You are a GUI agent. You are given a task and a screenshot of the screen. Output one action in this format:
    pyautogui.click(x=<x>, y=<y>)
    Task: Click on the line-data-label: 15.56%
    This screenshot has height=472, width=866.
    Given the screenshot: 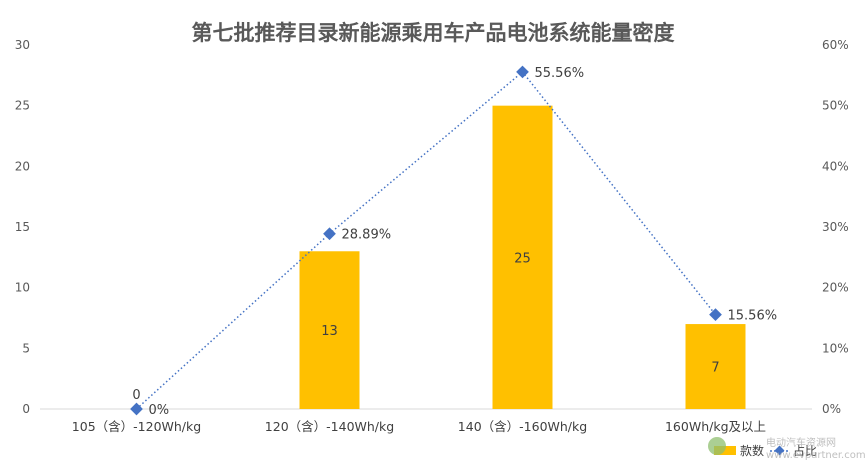 What is the action you would take?
    pyautogui.click(x=753, y=316)
    